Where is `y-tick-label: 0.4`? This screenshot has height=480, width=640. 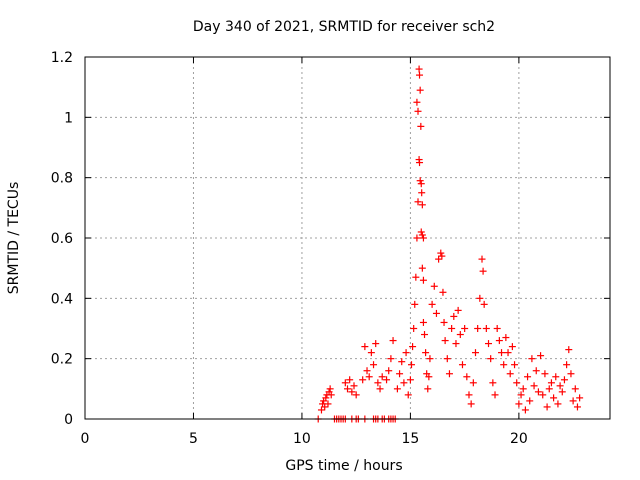 y-tick-label: 0.4 is located at coordinates (62, 299).